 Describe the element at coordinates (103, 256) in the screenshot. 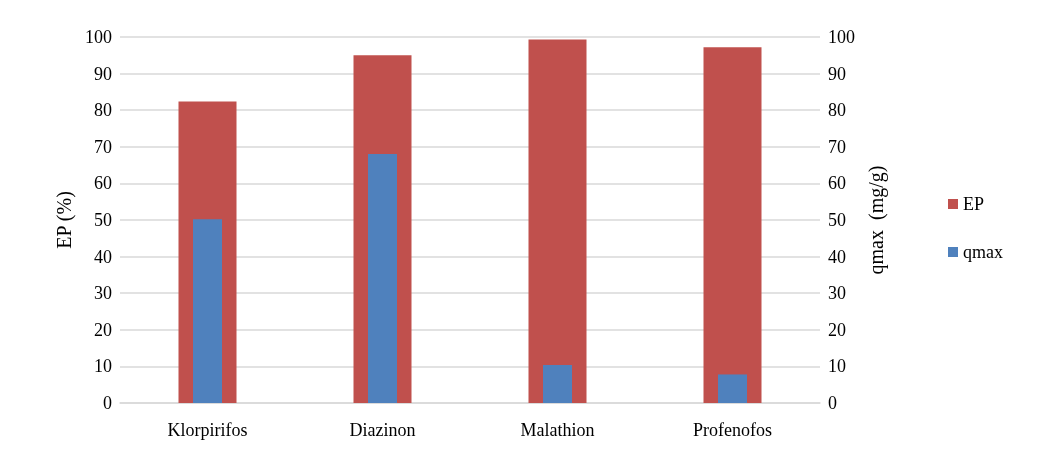

I see `y-tick-label: 40` at that location.